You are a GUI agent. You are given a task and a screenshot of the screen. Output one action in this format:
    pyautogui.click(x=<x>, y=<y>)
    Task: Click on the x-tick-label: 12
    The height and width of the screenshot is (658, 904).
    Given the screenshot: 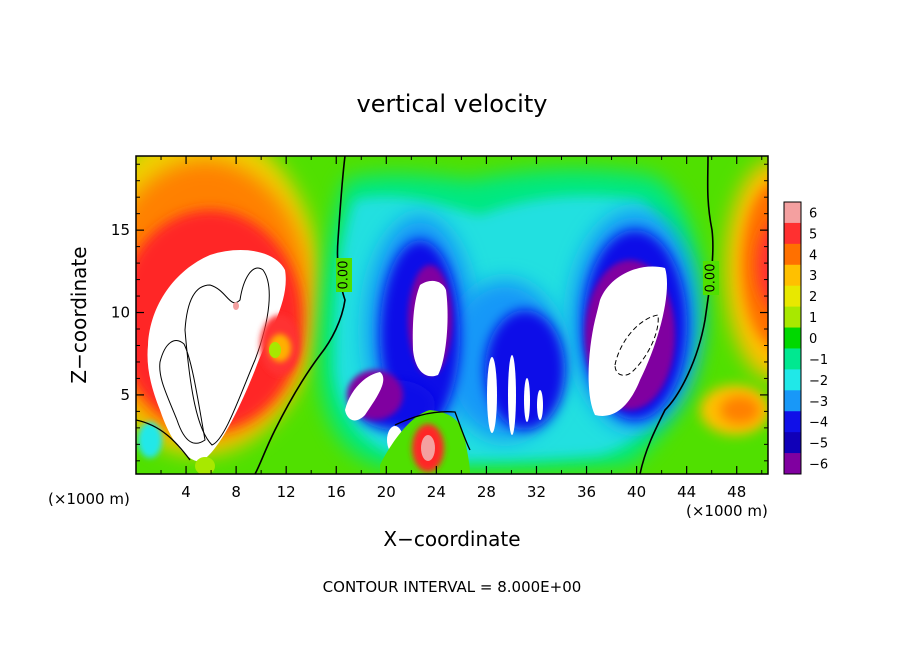 What is the action you would take?
    pyautogui.click(x=286, y=492)
    